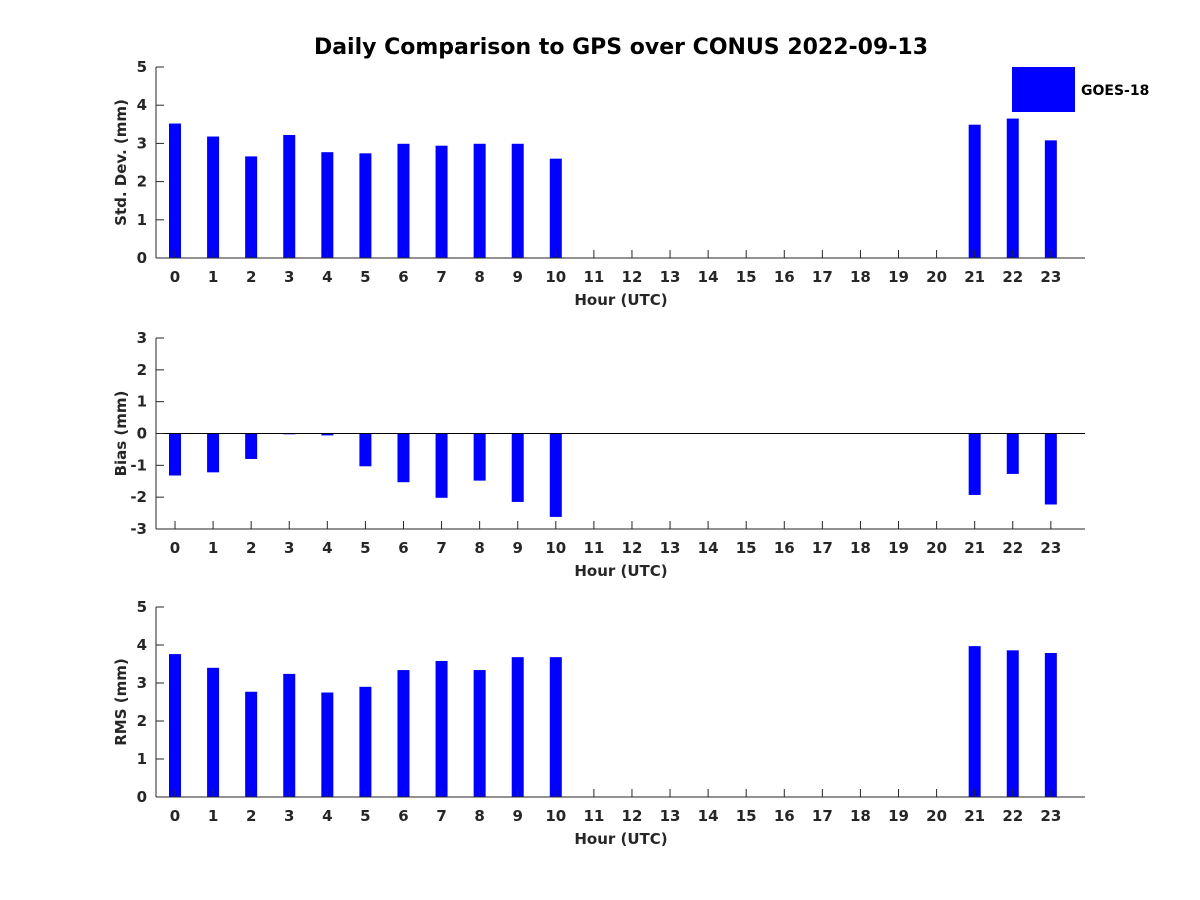  Describe the element at coordinates (1080, 89) in the screenshot. I see `legend: GOES-18` at that location.